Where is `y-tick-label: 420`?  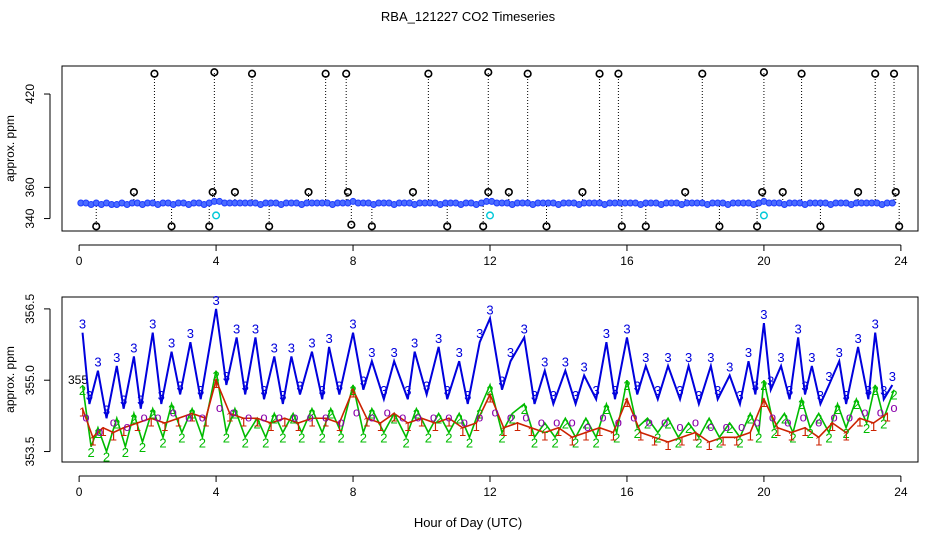
y-tick-label: 420 is located at coordinates (30, 94).